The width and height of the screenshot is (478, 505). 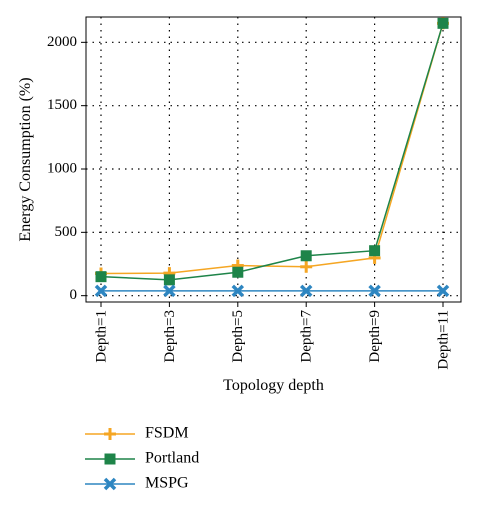 I want to click on y-tick-label: 0, so click(x=74, y=295).